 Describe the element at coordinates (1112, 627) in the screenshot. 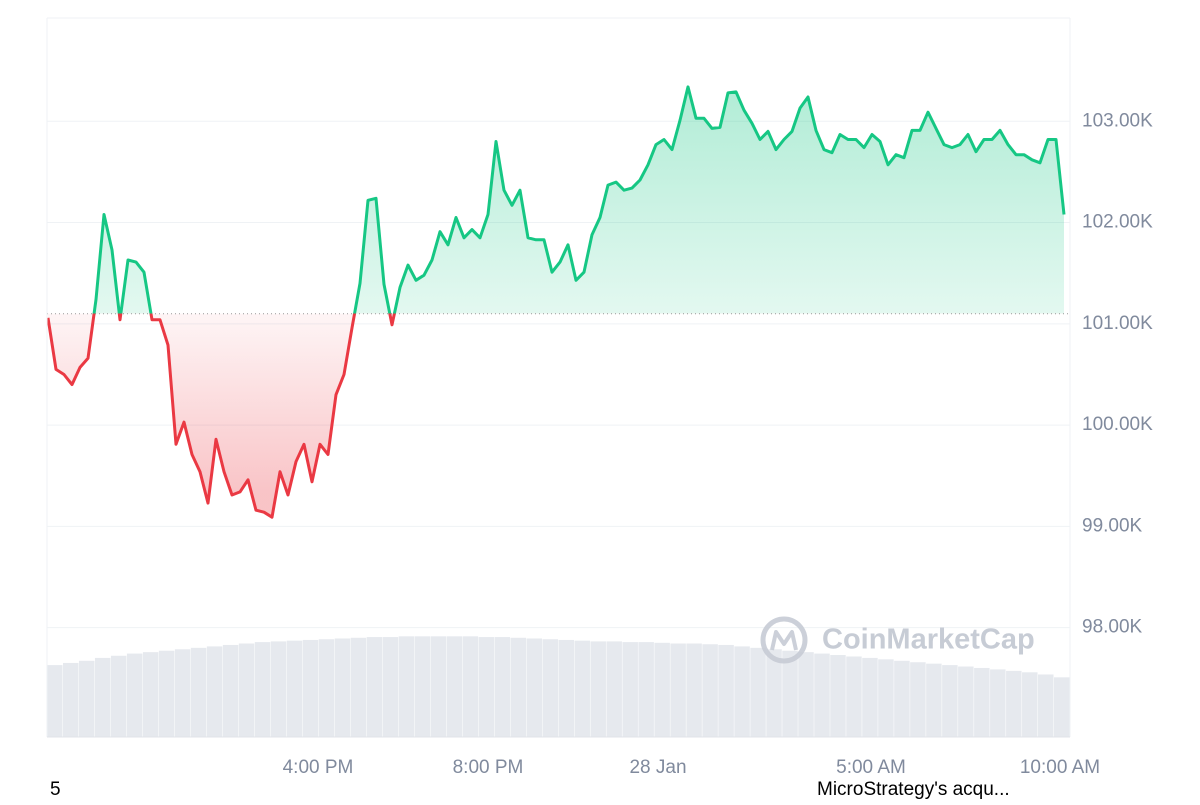

I see `y-tick-label: 98.00K` at that location.